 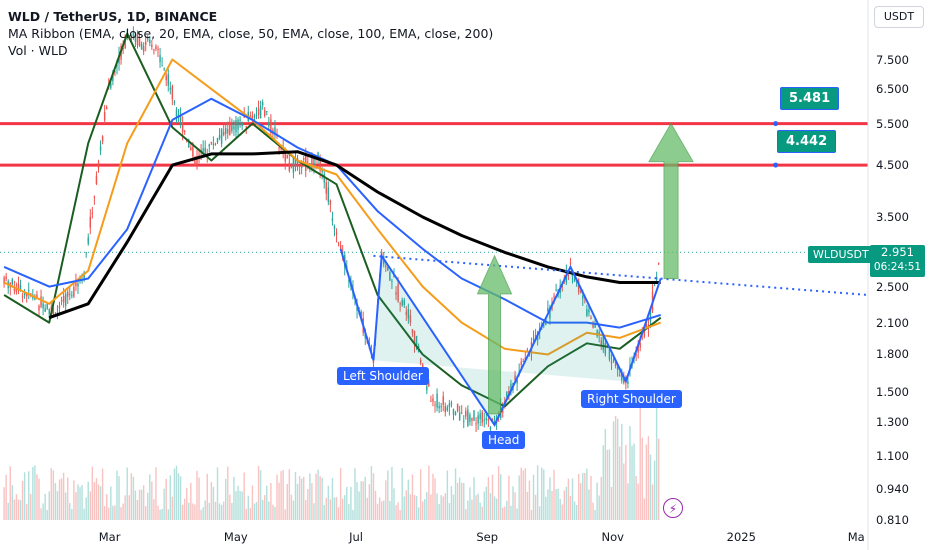 What do you see at coordinates (504, 440) in the screenshot?
I see `head-label: Head` at bounding box center [504, 440].